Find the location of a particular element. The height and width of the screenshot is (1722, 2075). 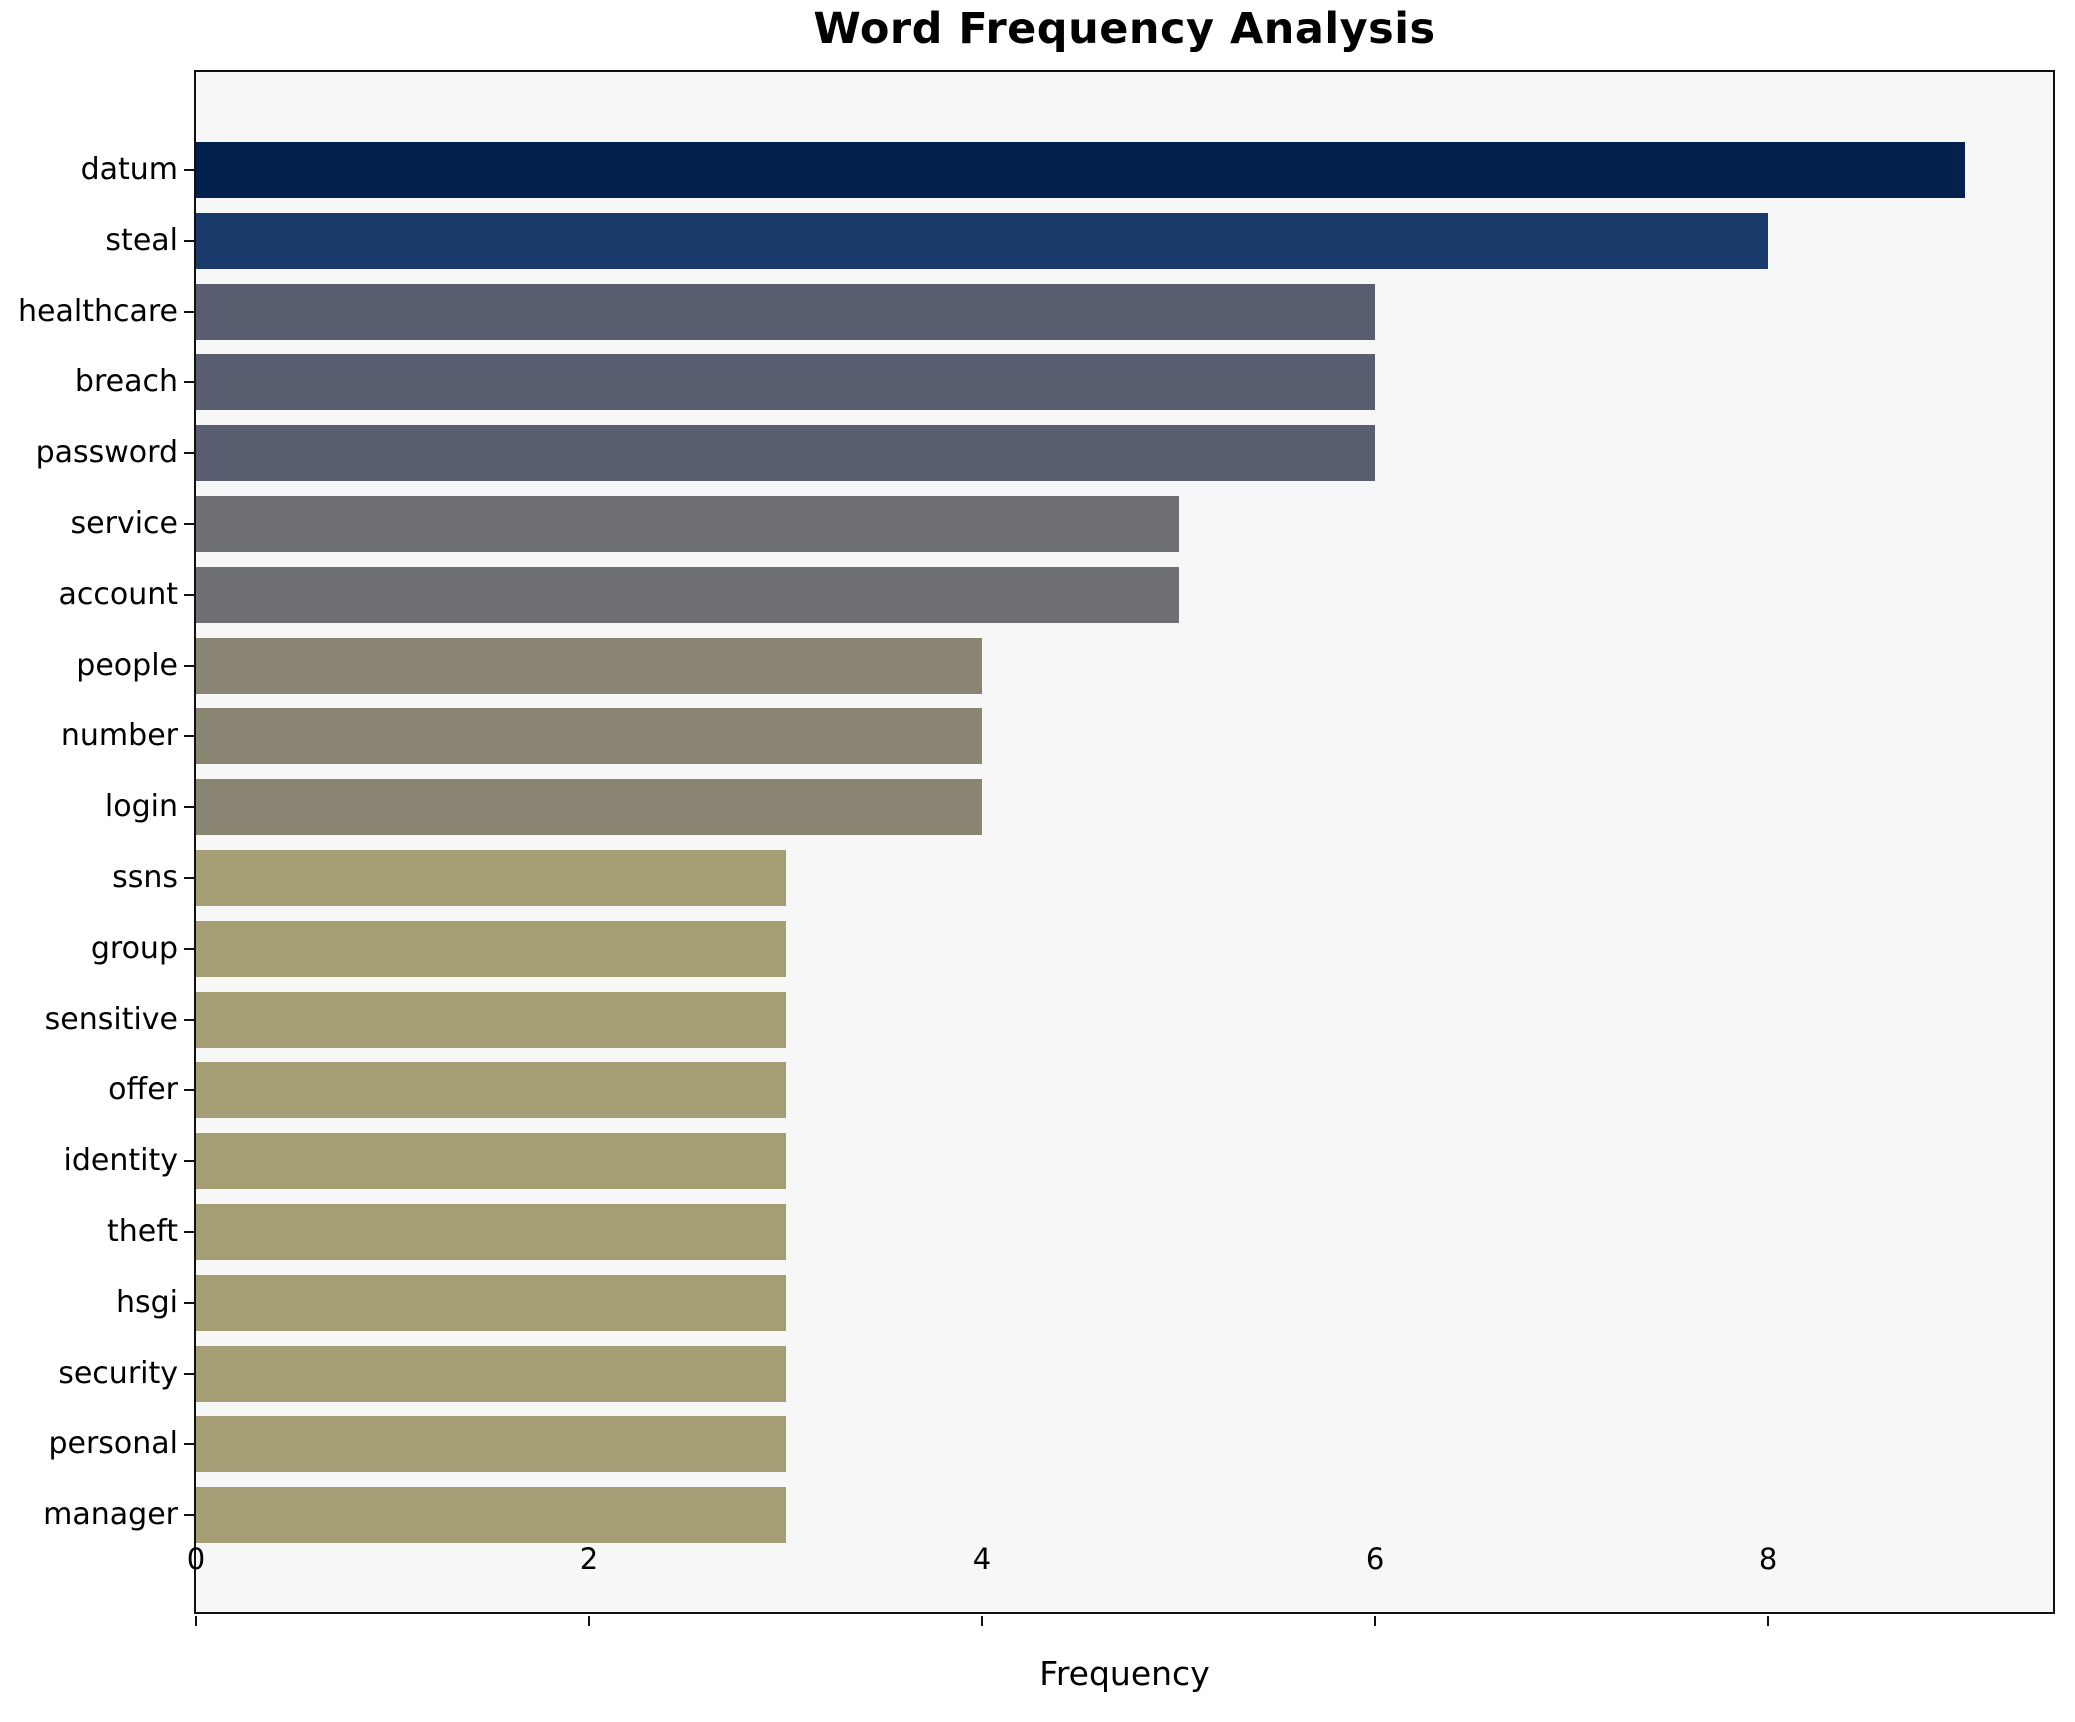

y-tick-label-security: security is located at coordinates (118, 1373).